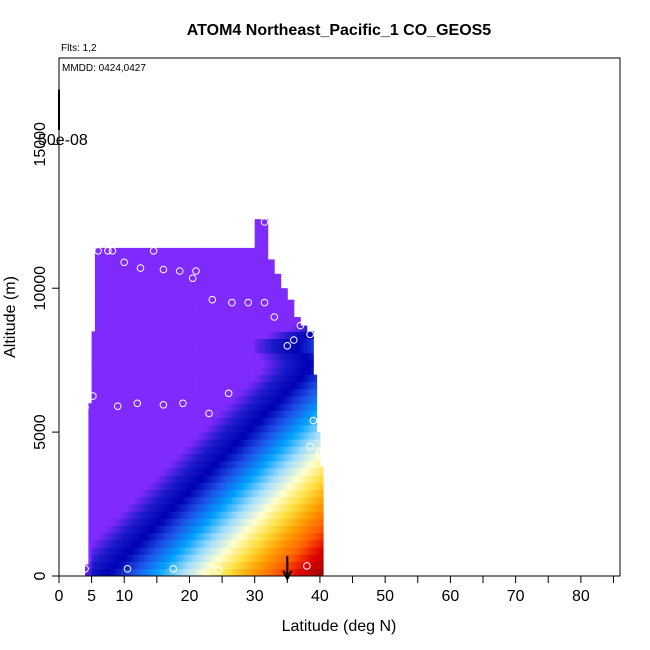 The width and height of the screenshot is (650, 650). Describe the element at coordinates (183, 403) in the screenshot. I see `flight-point` at that location.